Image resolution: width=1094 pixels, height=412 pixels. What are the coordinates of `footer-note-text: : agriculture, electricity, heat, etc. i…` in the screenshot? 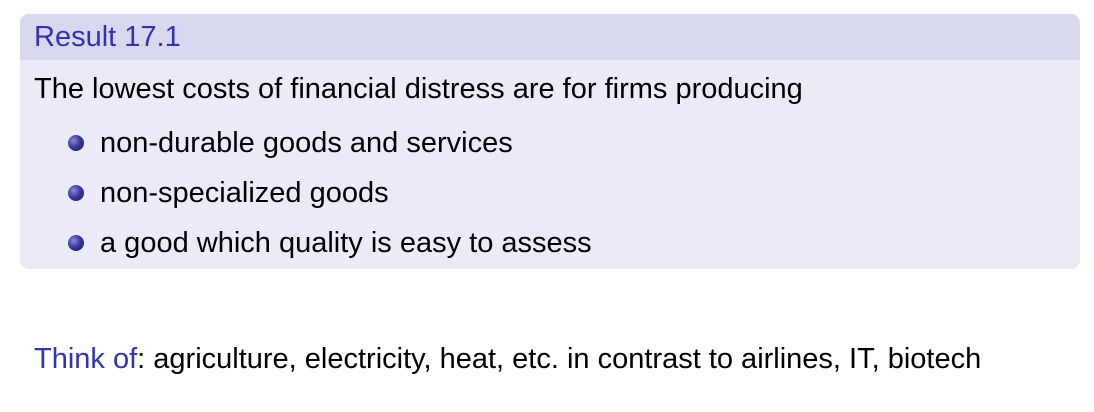 It's located at (559, 359).